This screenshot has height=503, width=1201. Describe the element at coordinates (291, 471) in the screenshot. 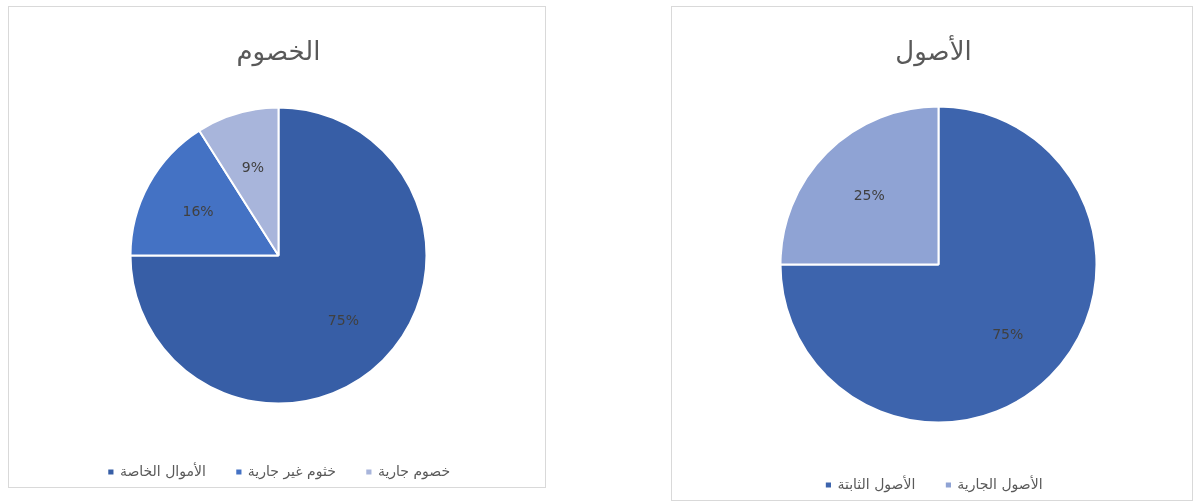

I see `legend-label: خثوم غير جارية` at that location.